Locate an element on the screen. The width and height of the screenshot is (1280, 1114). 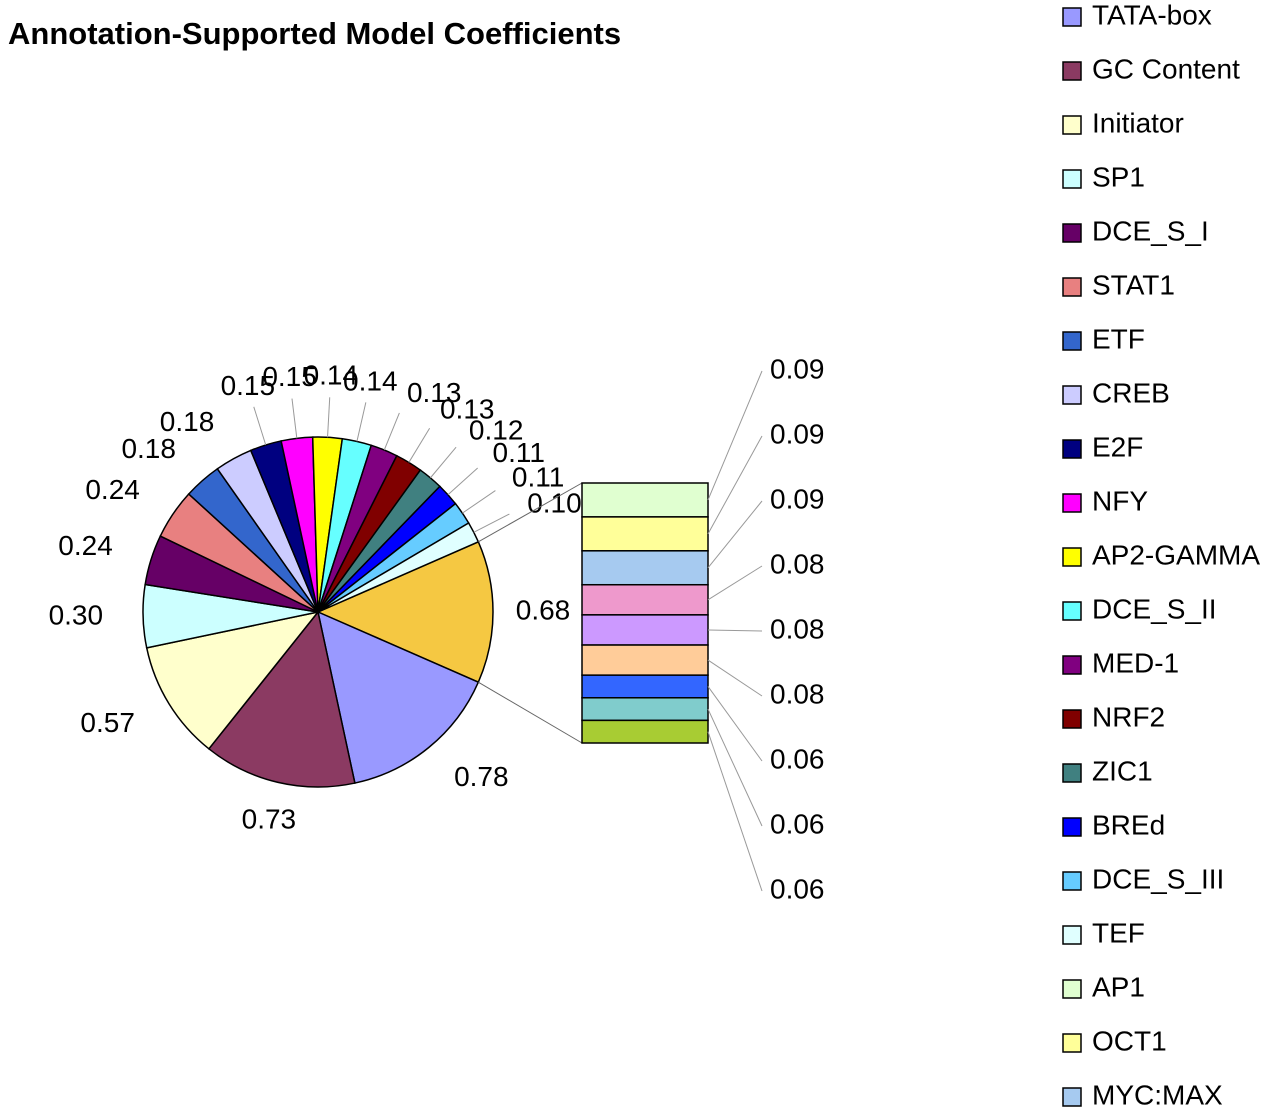
legend-label: AP1 is located at coordinates (1118, 986).